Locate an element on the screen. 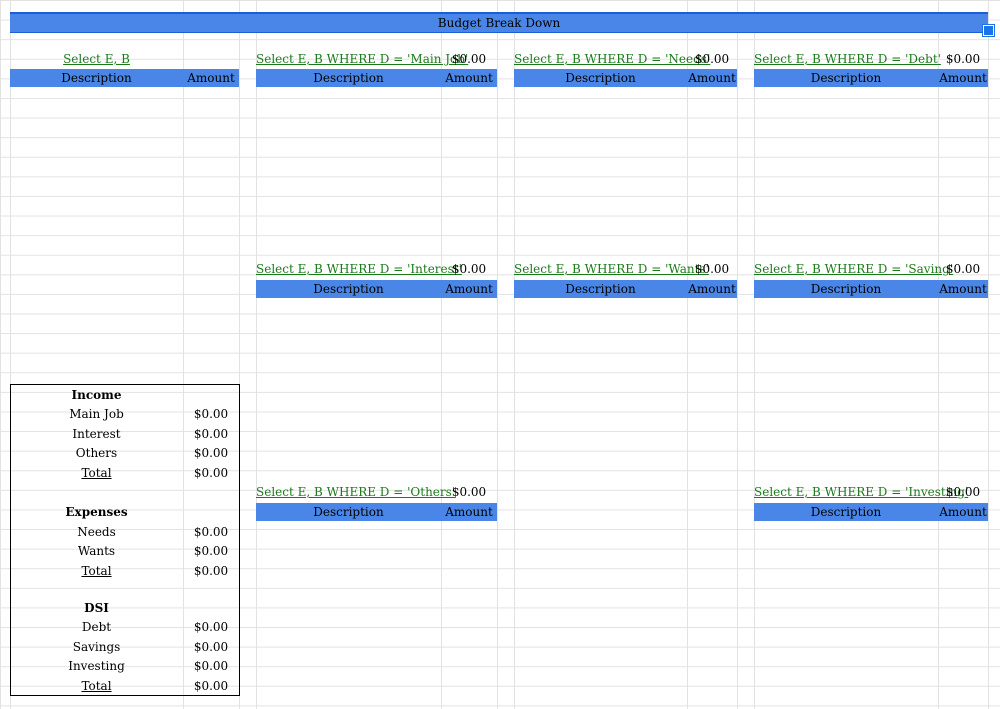 The width and height of the screenshot is (1000, 709). dsi-heading: DSI is located at coordinates (96, 608).